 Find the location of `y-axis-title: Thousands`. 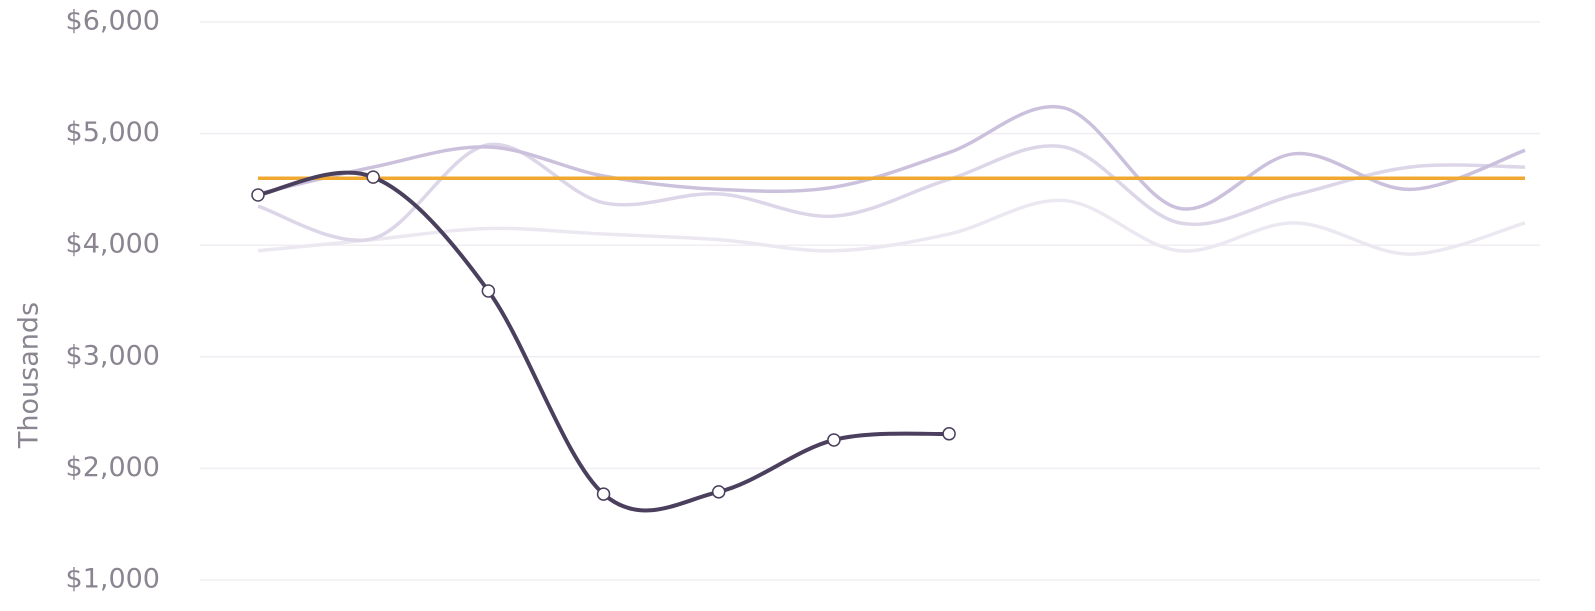

y-axis-title: Thousands is located at coordinates (29, 375).